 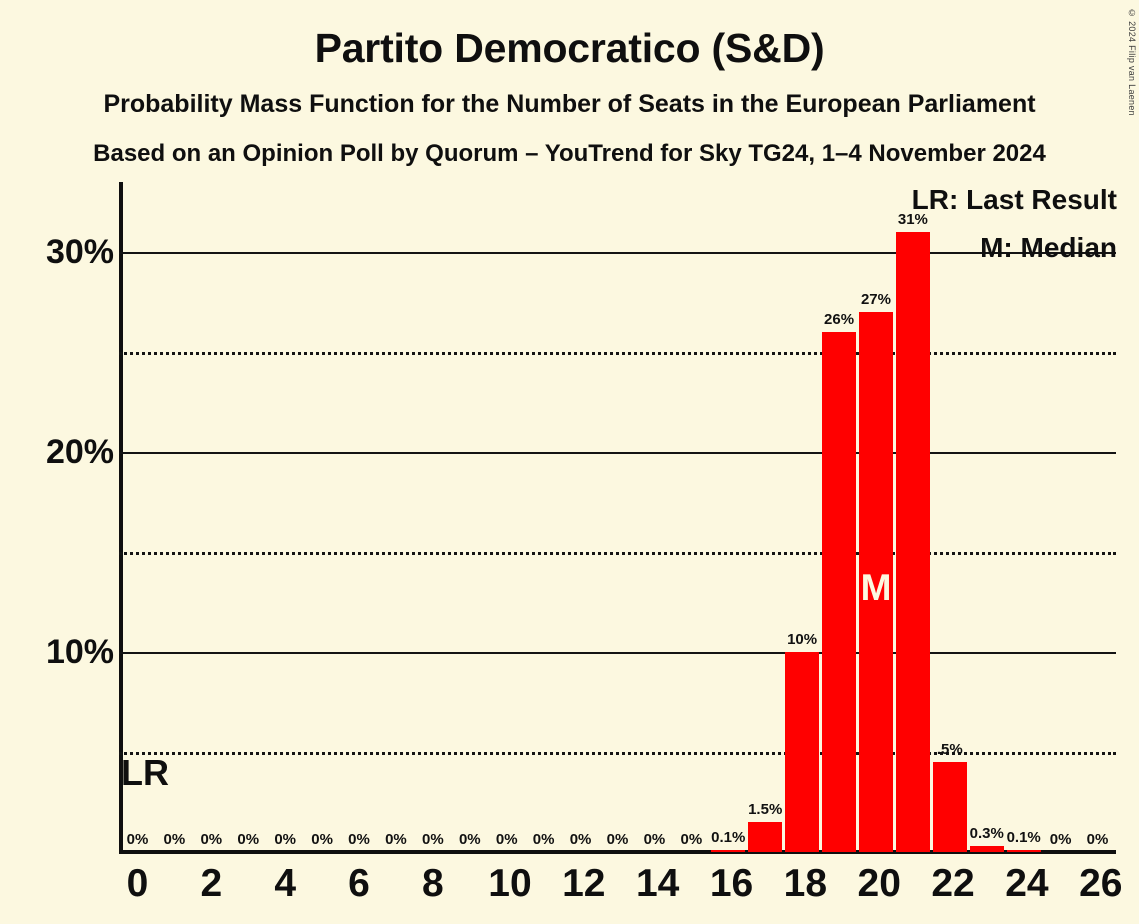 I want to click on y-axis-line, so click(x=121, y=518).